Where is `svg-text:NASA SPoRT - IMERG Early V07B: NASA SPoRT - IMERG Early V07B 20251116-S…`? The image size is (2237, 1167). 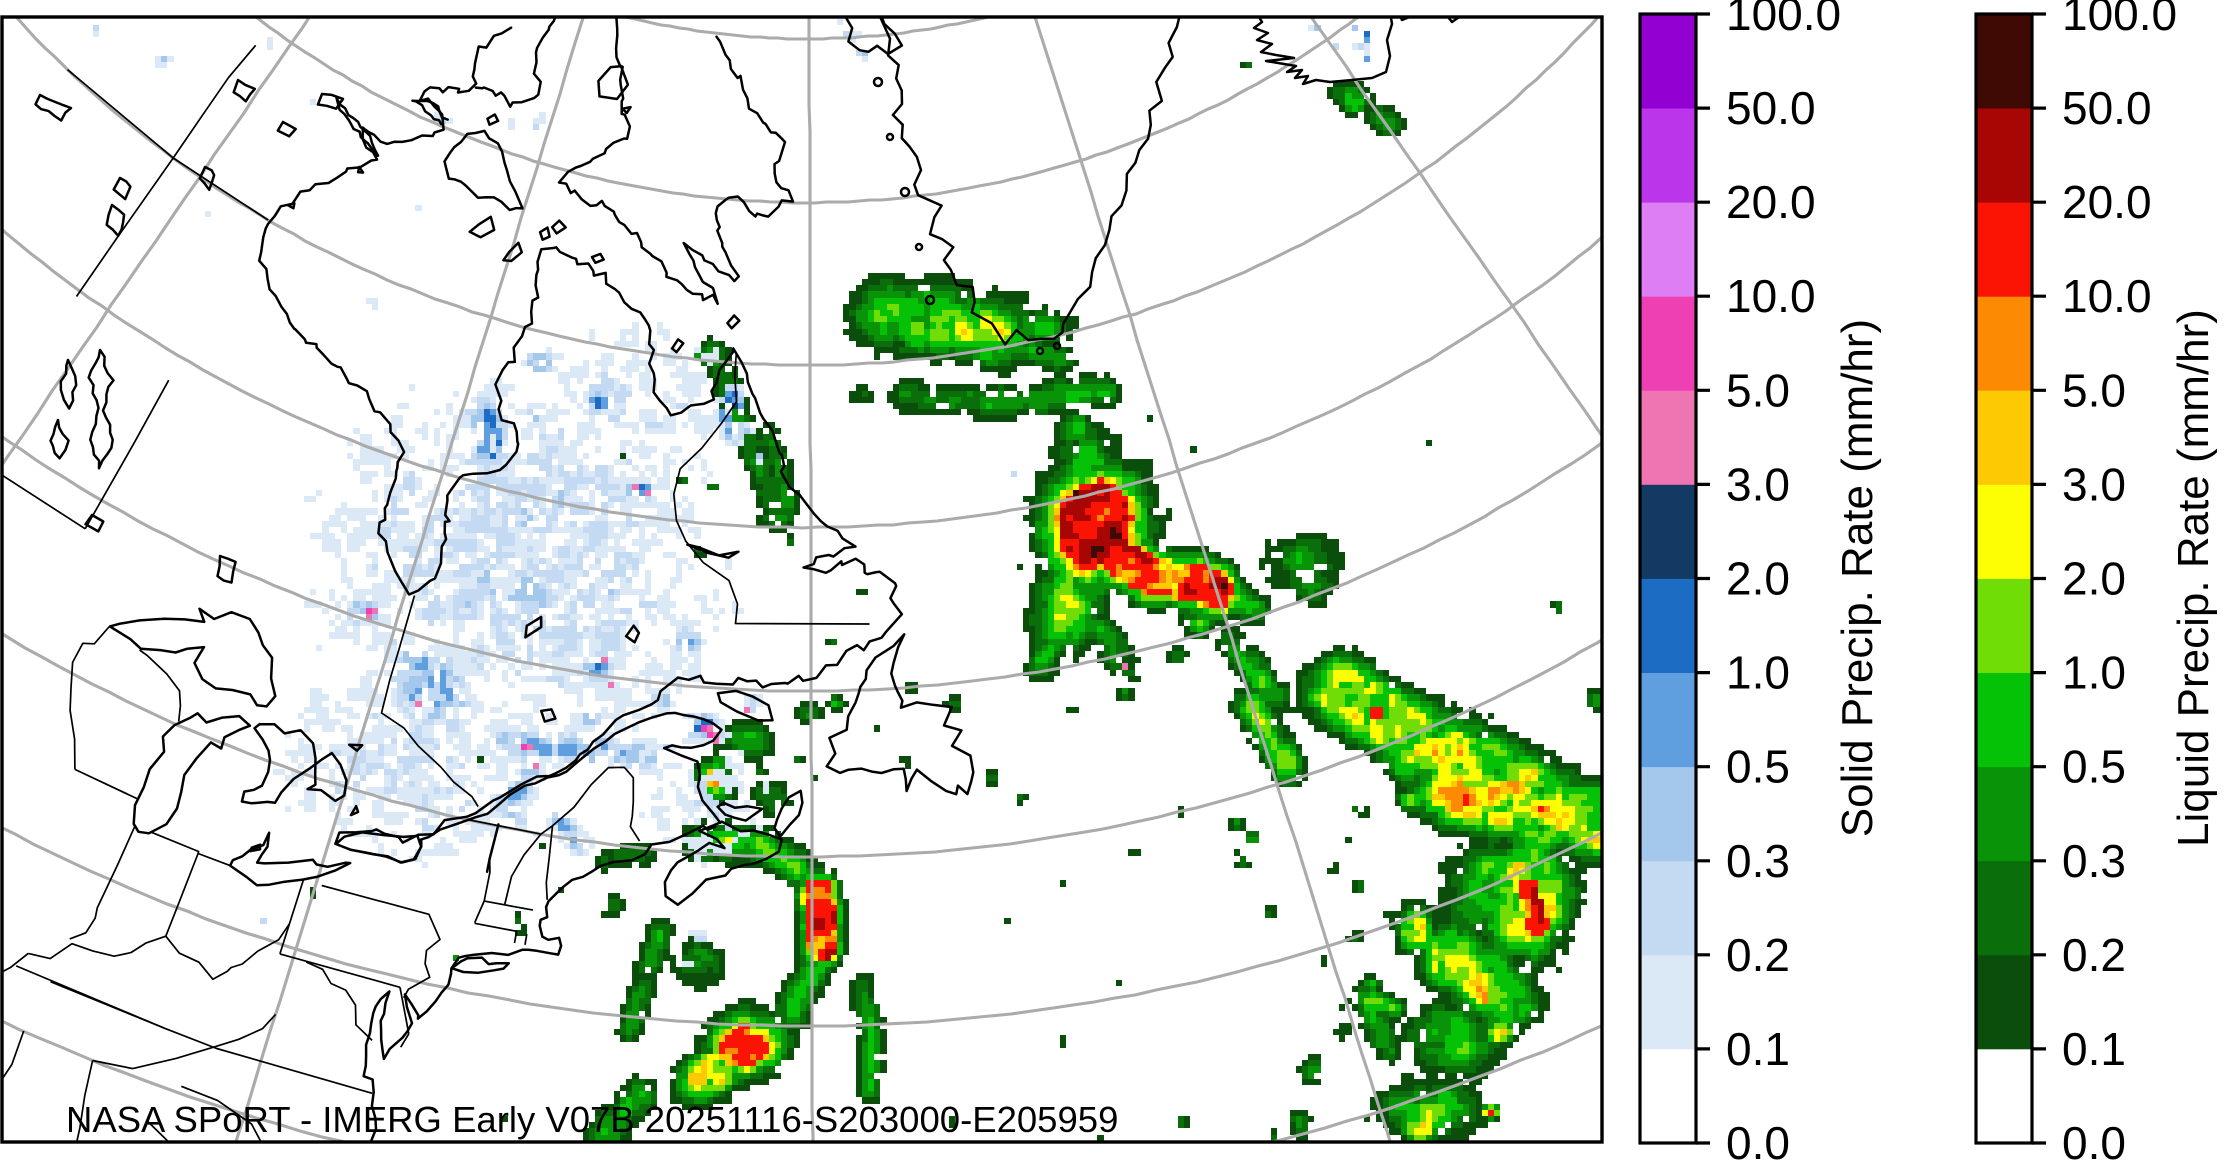 svg-text:NASA SPoRT - IMERG Early V07B: NASA SPoRT - IMERG Early V07B 20251116-S… is located at coordinates (592, 1119).